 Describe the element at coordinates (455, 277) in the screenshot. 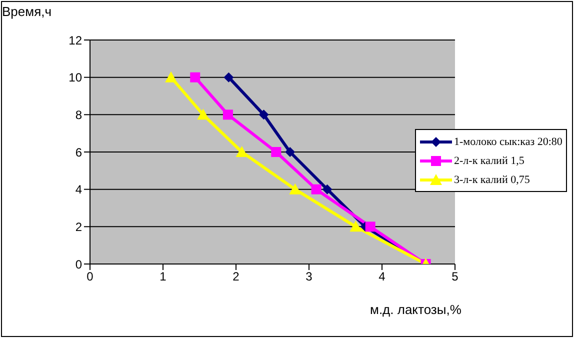

I see `x-tick-label: 5` at that location.